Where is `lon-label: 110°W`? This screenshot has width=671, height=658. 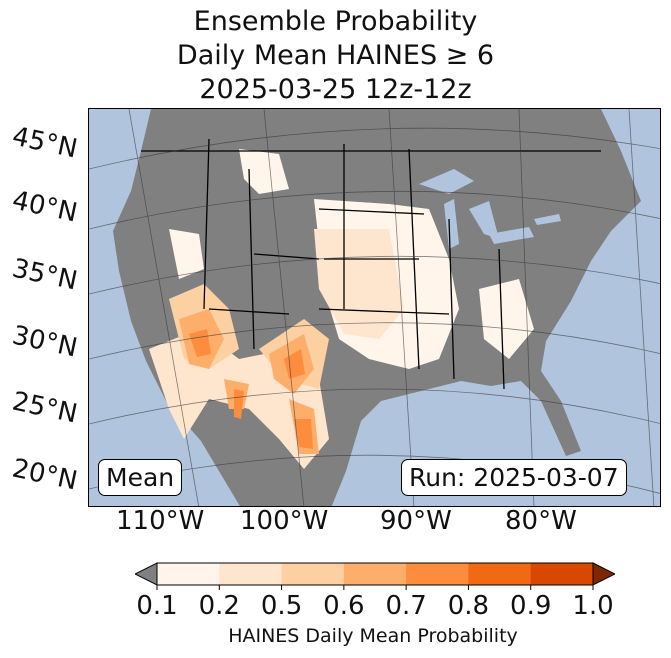 lon-label: 110°W is located at coordinates (160, 521).